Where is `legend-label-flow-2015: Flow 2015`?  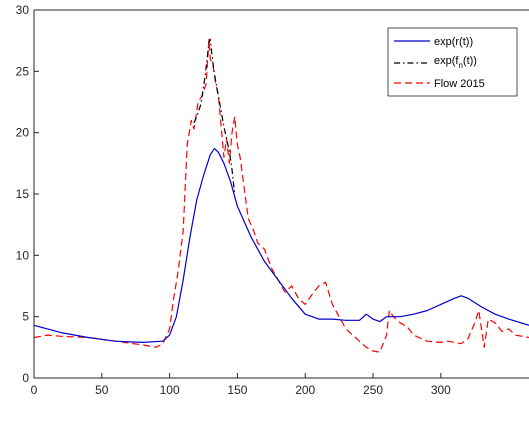 legend-label-flow-2015: Flow 2015 is located at coordinates (459, 84).